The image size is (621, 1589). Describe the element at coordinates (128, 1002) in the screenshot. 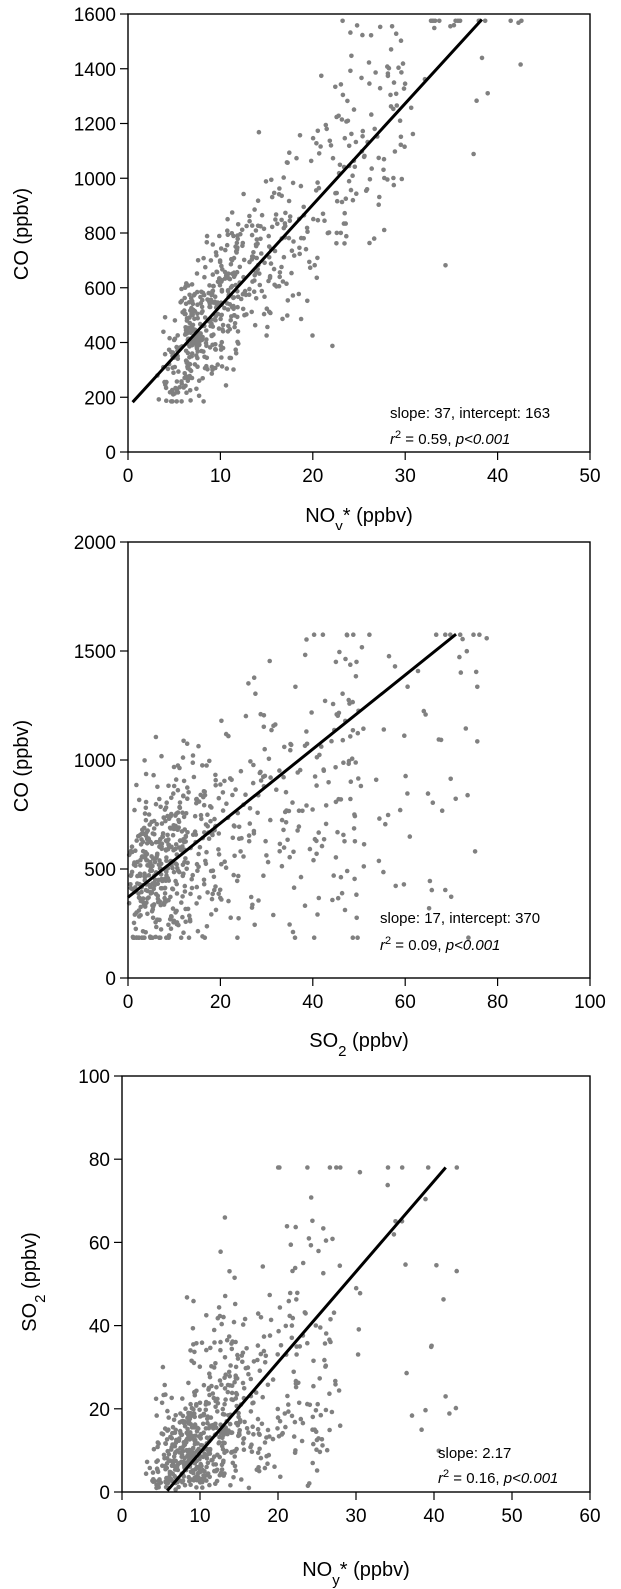

I see `x-tick-label: 0` at that location.